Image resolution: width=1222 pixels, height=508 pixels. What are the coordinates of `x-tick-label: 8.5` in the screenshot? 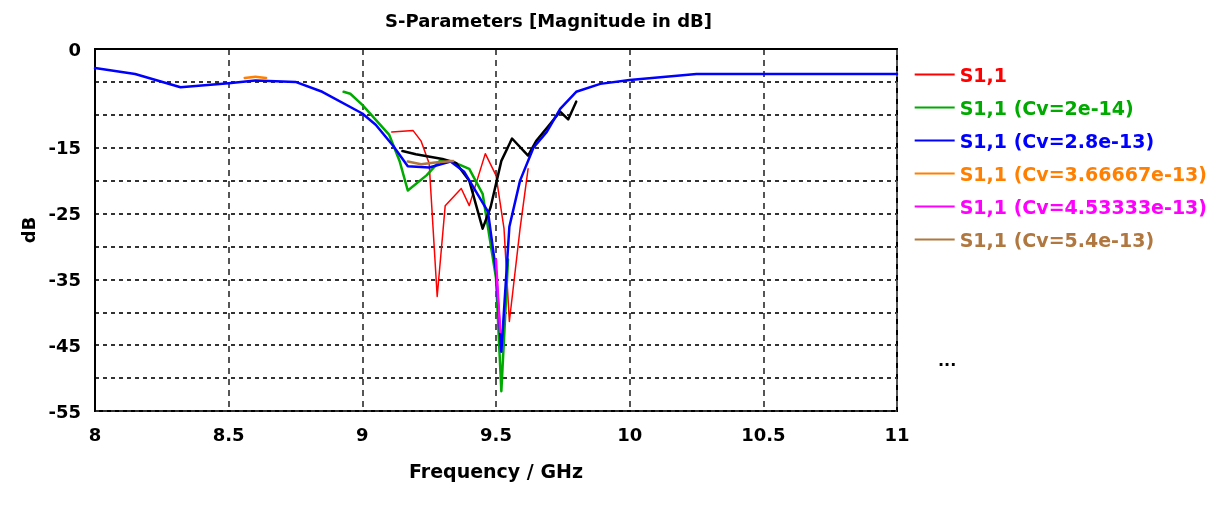 It's located at (228, 434).